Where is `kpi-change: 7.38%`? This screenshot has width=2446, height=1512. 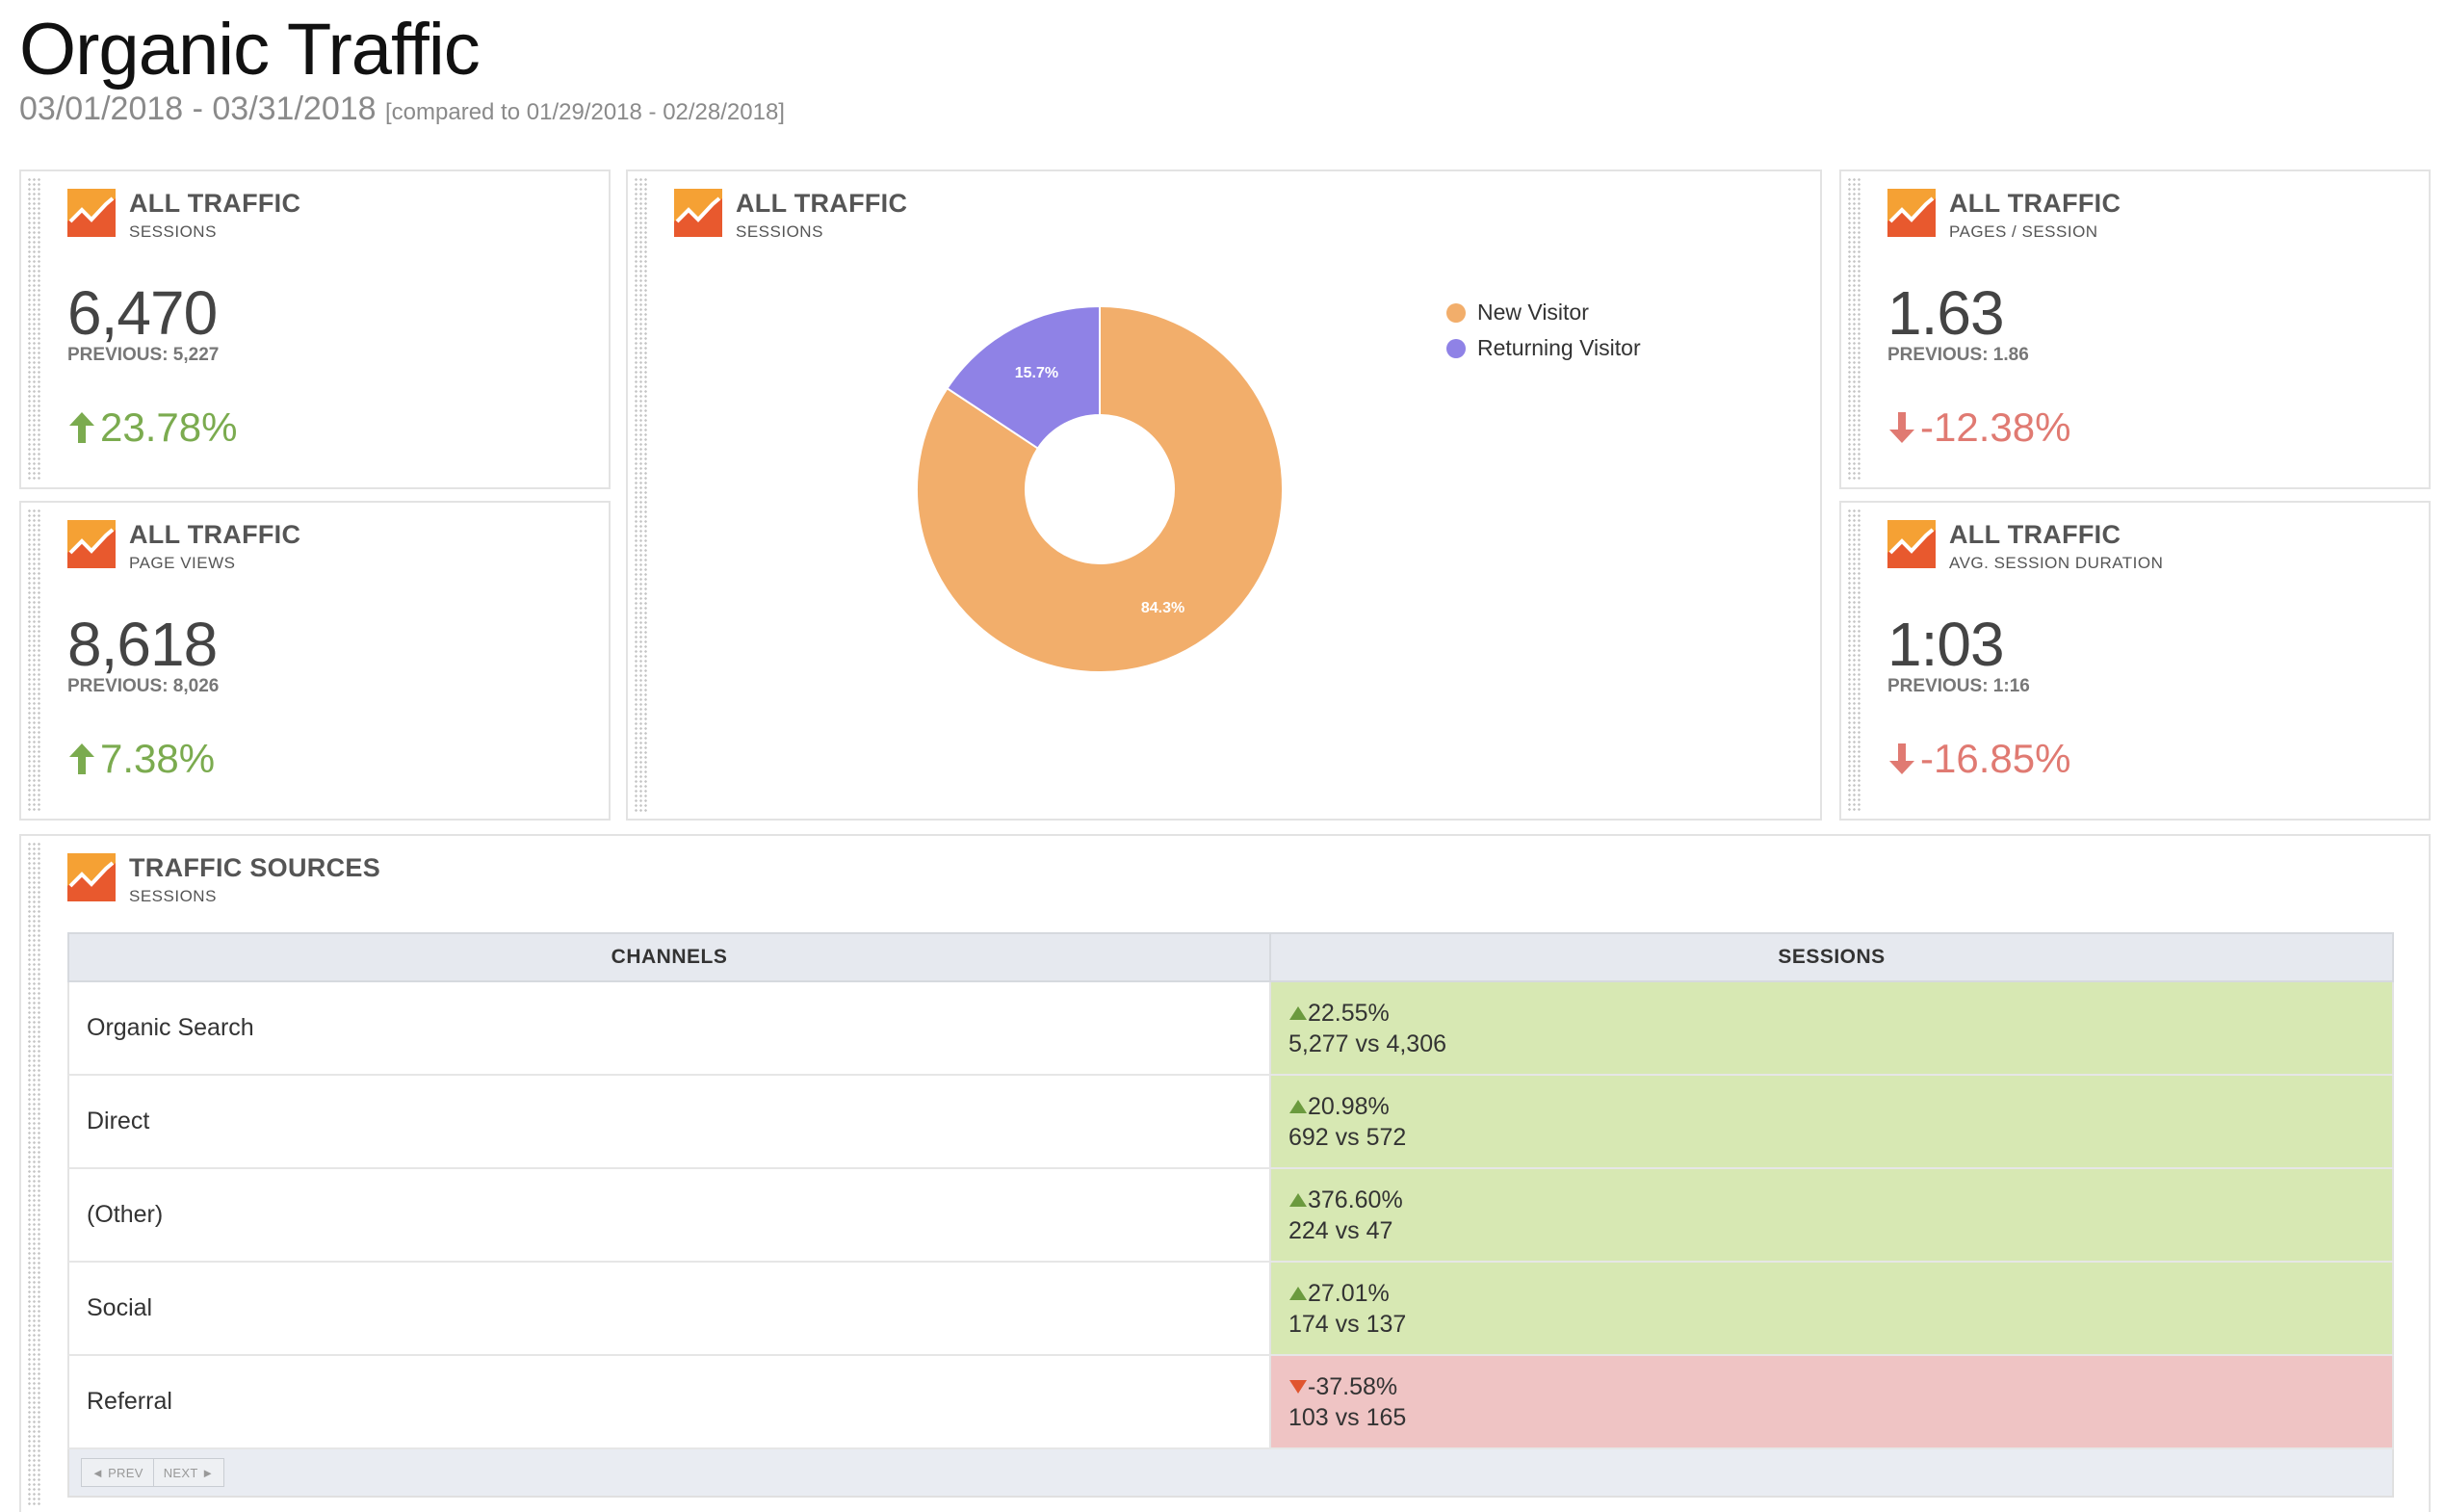 kpi-change: 7.38% is located at coordinates (141, 759).